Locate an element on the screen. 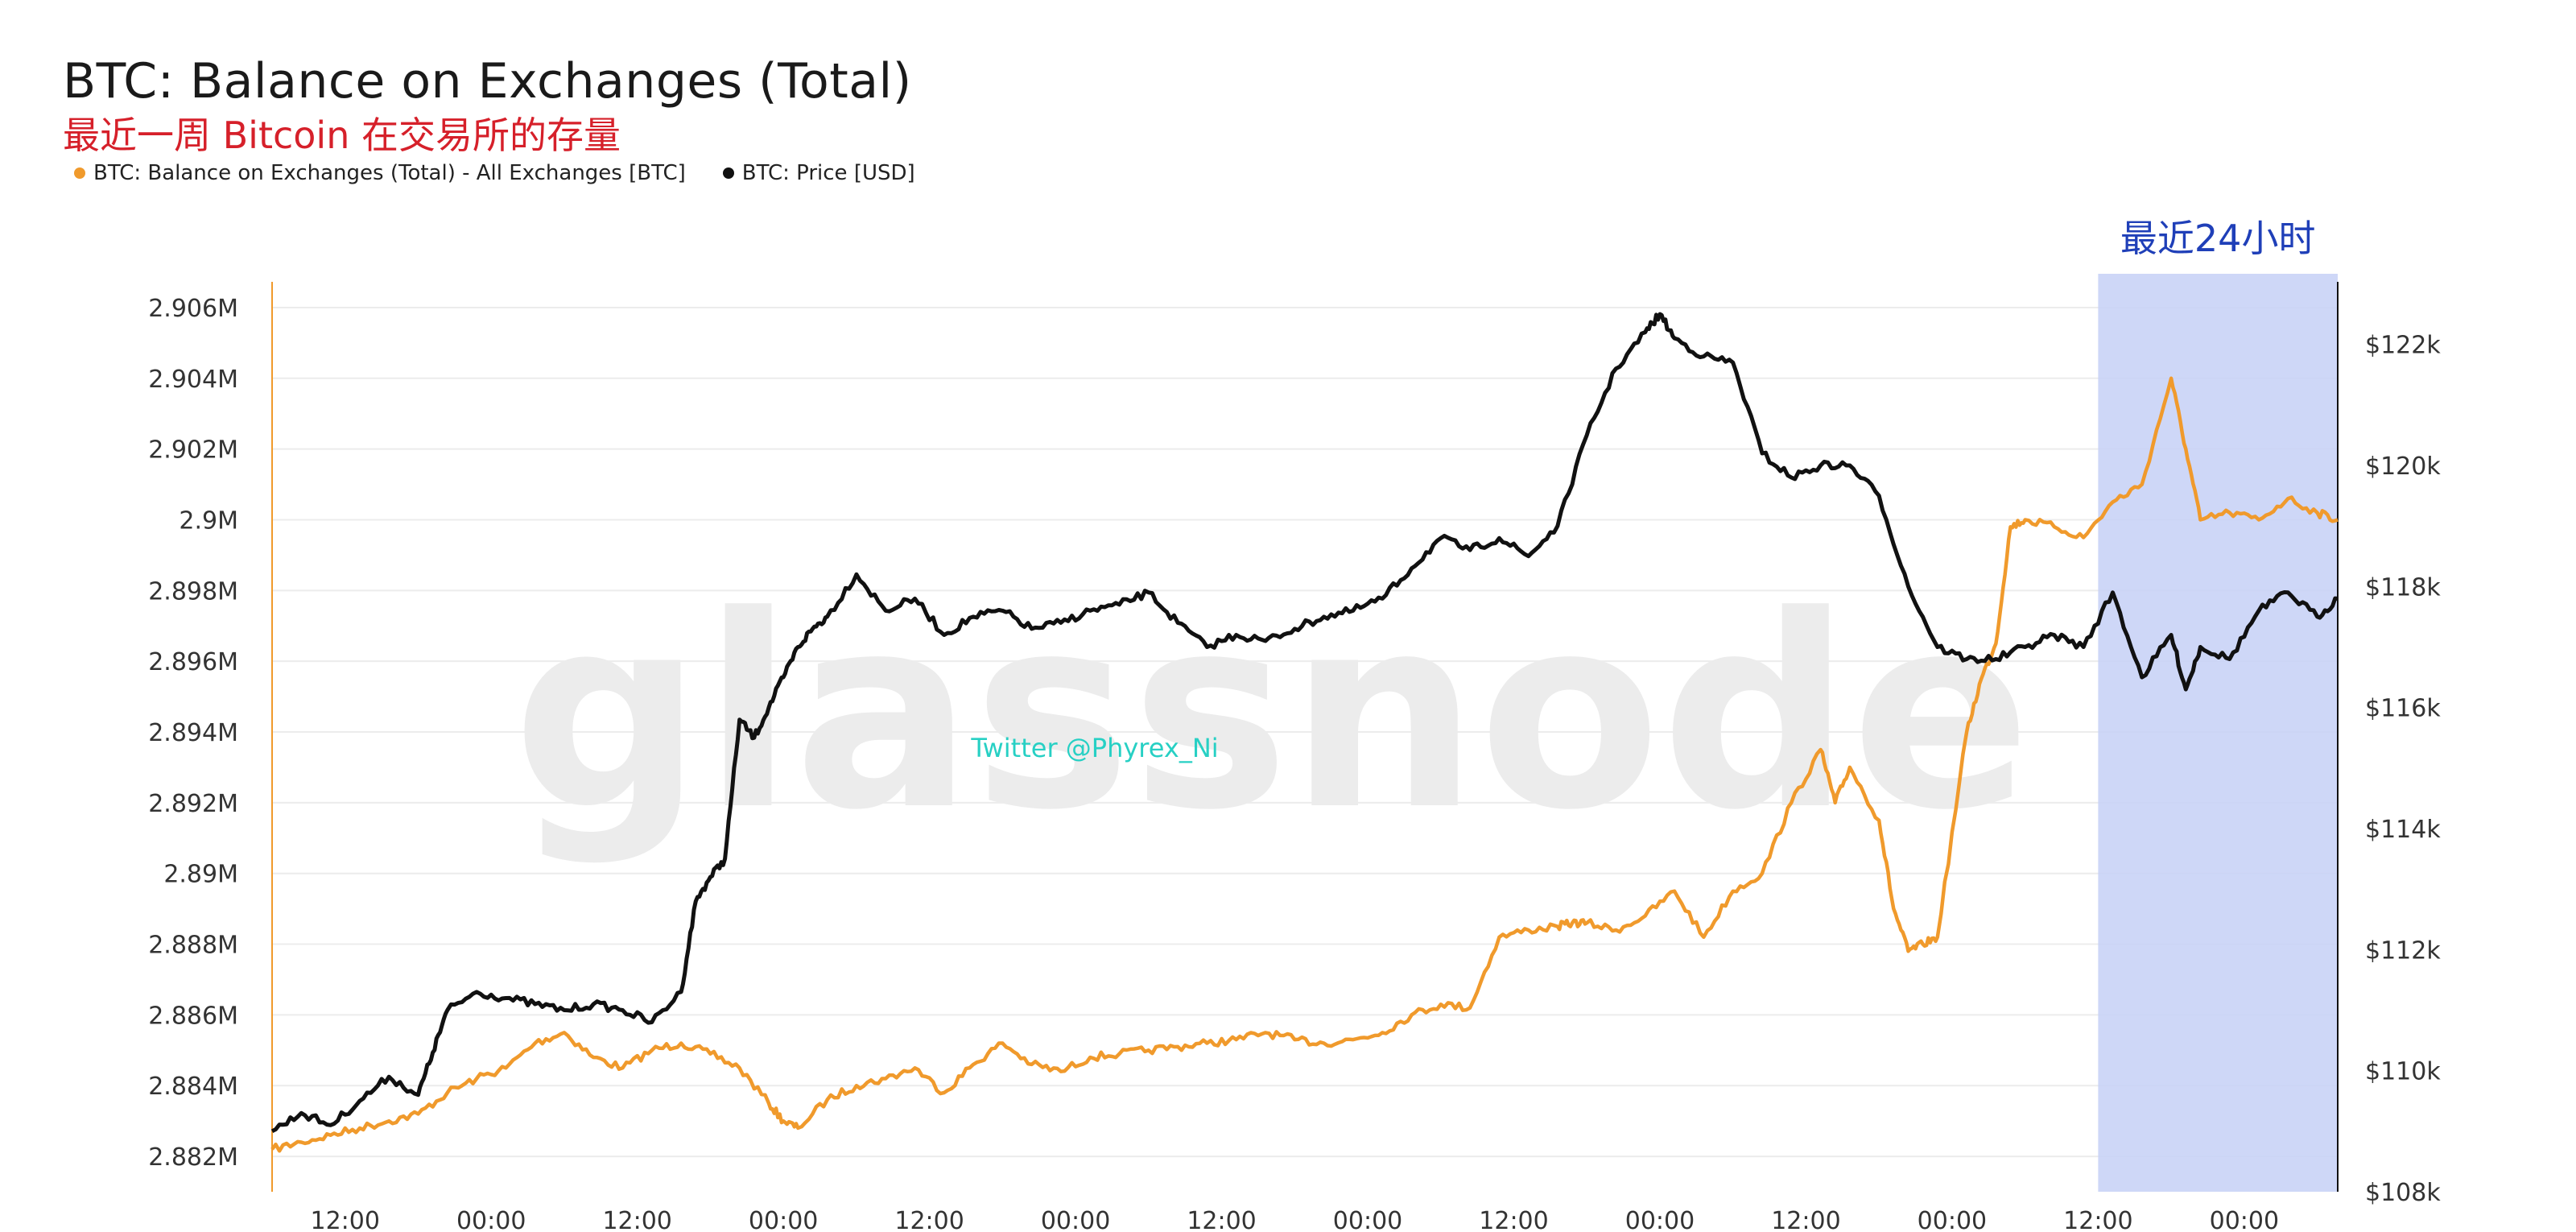 This screenshot has width=2576, height=1232. highlight-band is located at coordinates (2218, 733).